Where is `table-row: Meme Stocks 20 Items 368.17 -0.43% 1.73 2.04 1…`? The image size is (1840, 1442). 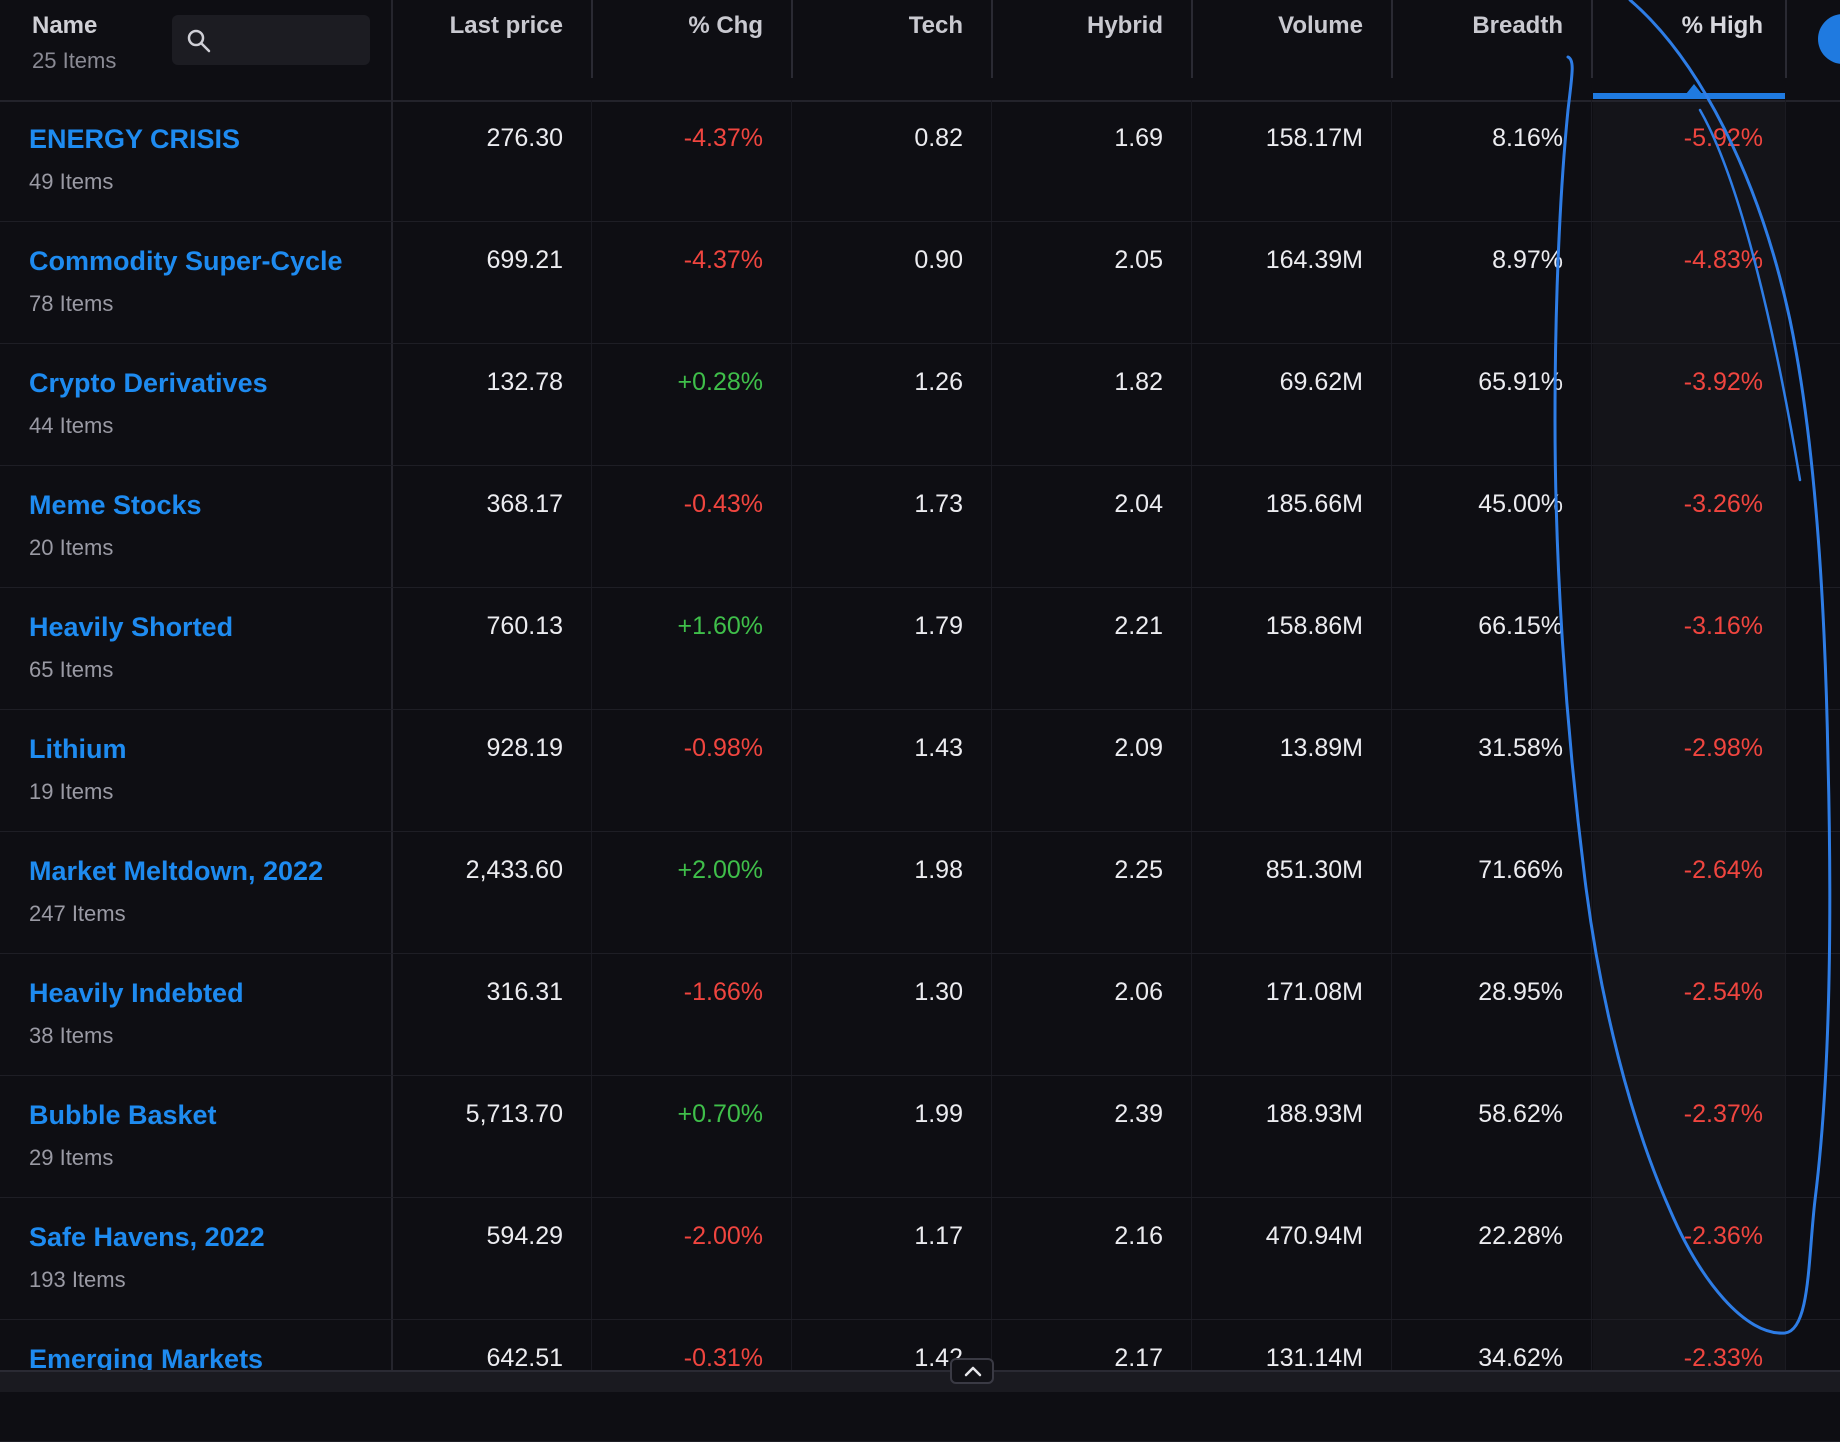
table-row: Meme Stocks 20 Items 368.17 -0.43% 1.73 2.04 1… is located at coordinates (920, 527).